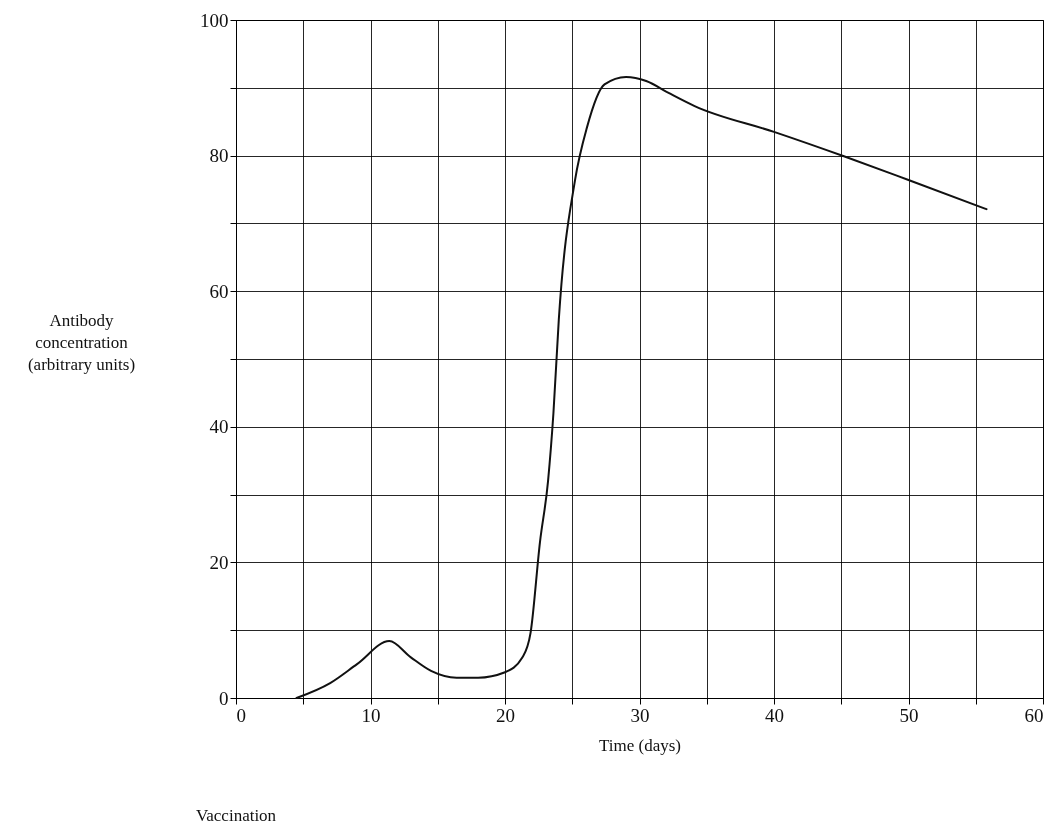 The width and height of the screenshot is (1058, 831). What do you see at coordinates (909, 715) in the screenshot?
I see `x-tick-label: 50` at bounding box center [909, 715].